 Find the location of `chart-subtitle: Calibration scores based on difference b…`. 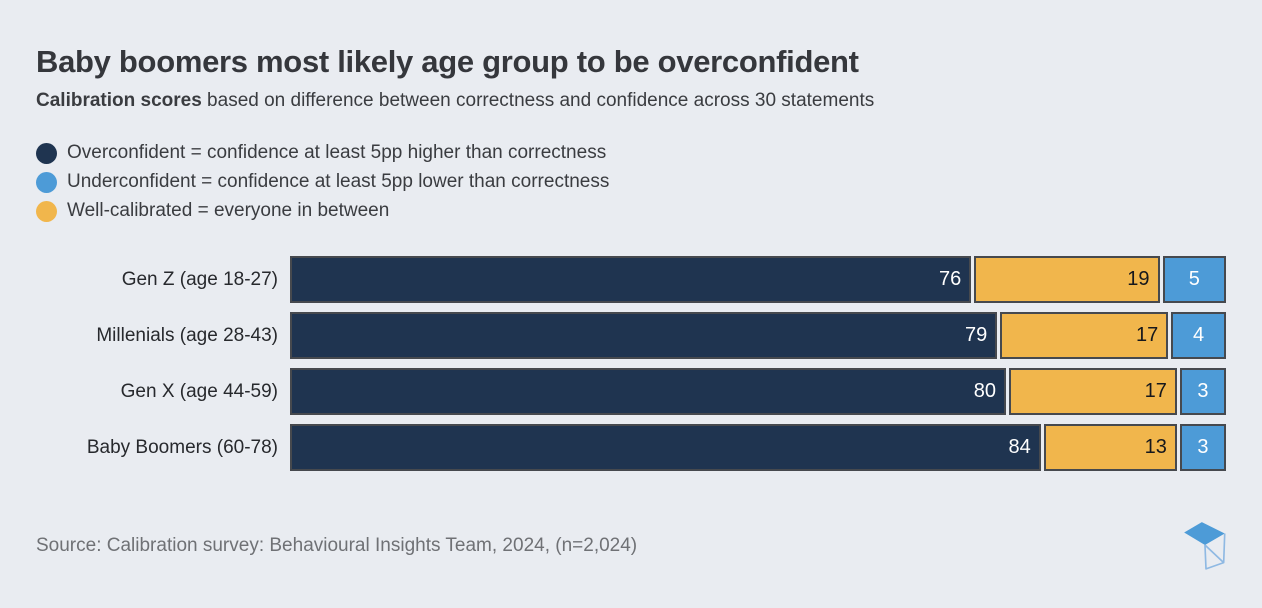

chart-subtitle: Calibration scores based on difference b… is located at coordinates (631, 101).